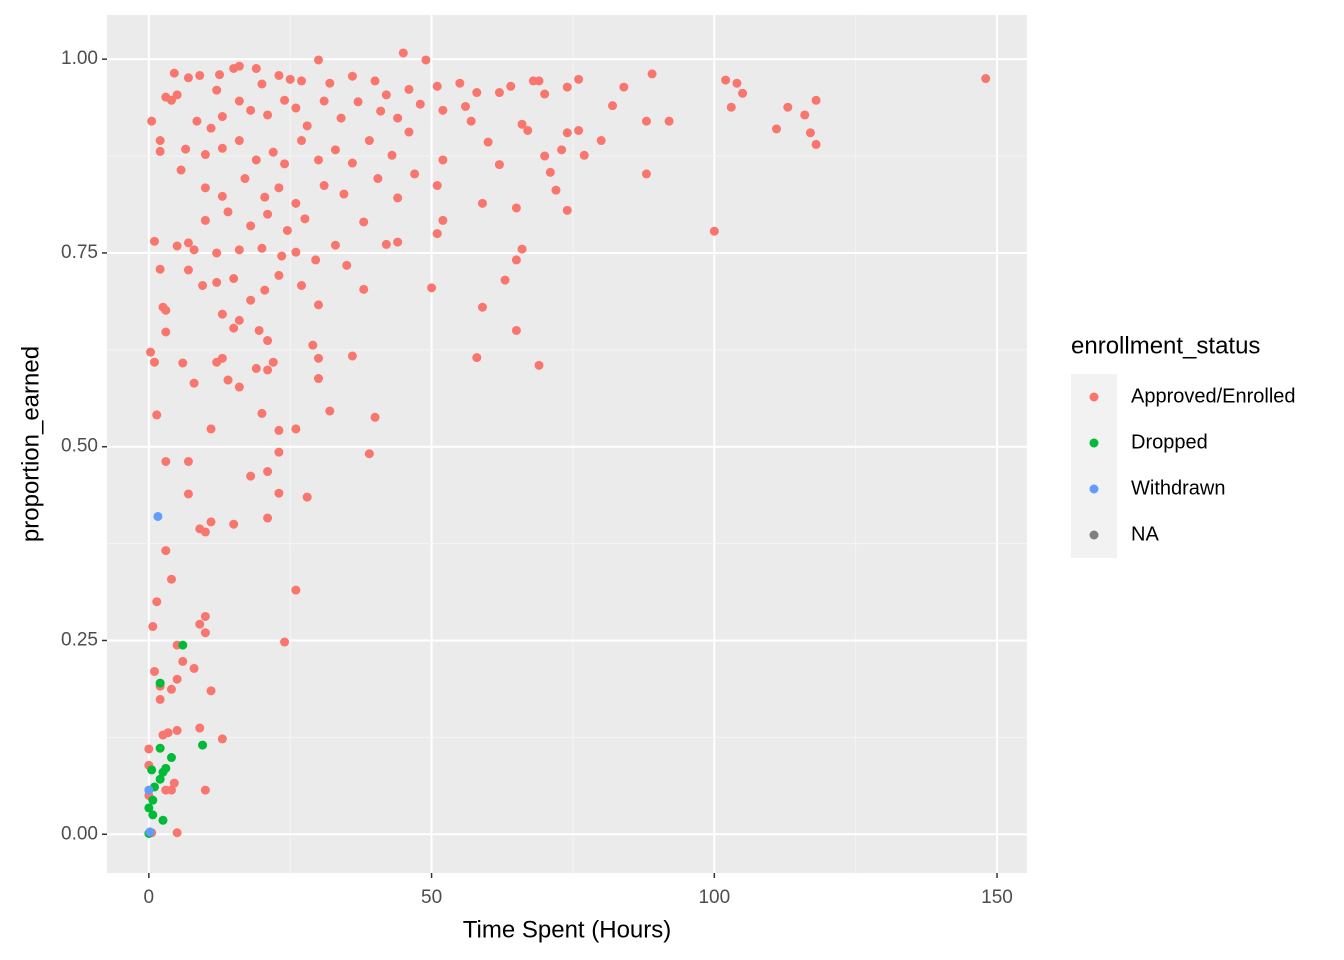 Image resolution: width=1344 pixels, height=960 pixels. What do you see at coordinates (1145, 534) in the screenshot?
I see `legend-label: NA` at bounding box center [1145, 534].